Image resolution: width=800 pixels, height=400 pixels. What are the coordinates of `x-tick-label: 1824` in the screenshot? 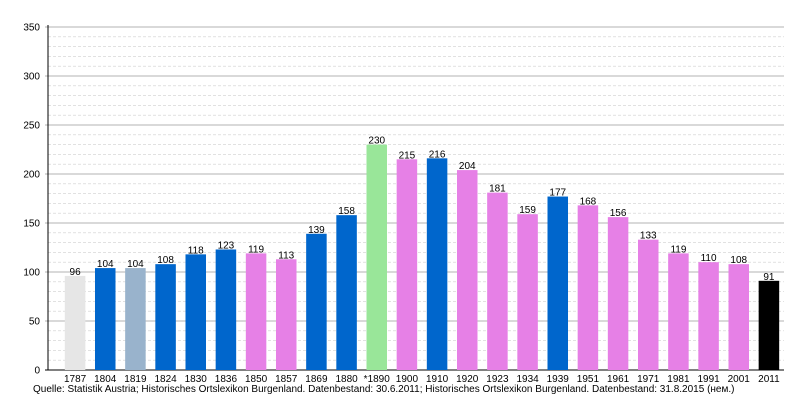 It's located at (165, 379).